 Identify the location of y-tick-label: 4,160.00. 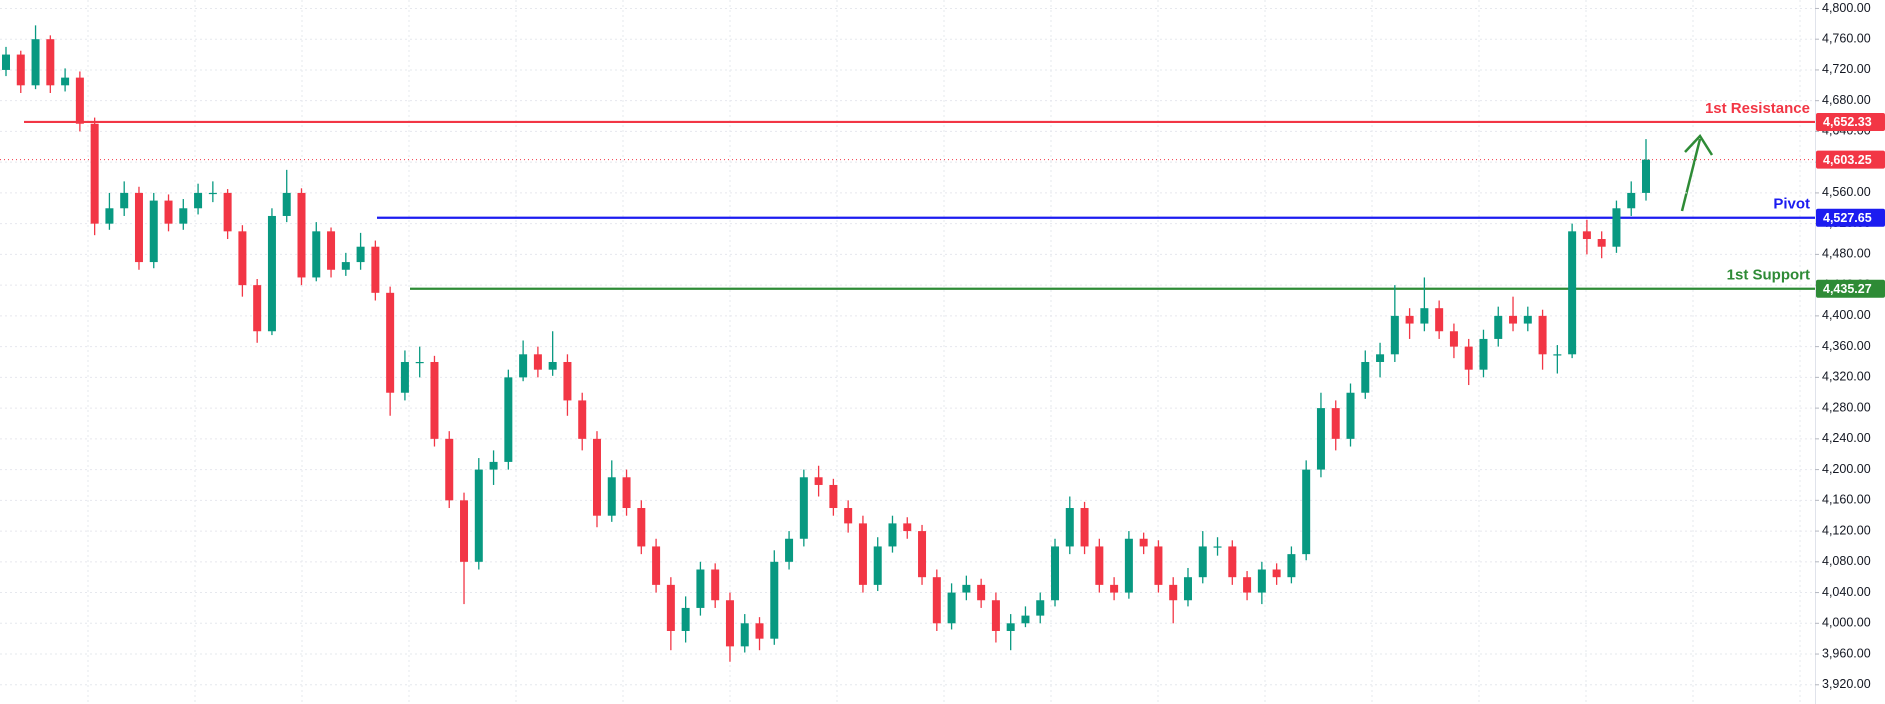
(1846, 500).